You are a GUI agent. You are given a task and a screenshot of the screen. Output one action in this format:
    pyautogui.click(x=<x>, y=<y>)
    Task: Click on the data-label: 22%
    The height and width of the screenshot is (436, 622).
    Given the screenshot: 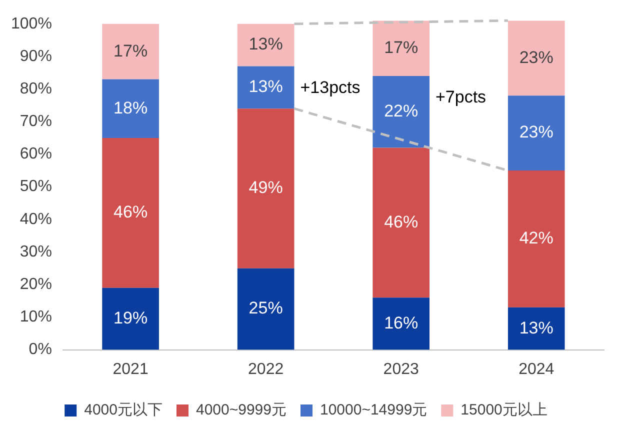 What is the action you would take?
    pyautogui.click(x=401, y=111)
    